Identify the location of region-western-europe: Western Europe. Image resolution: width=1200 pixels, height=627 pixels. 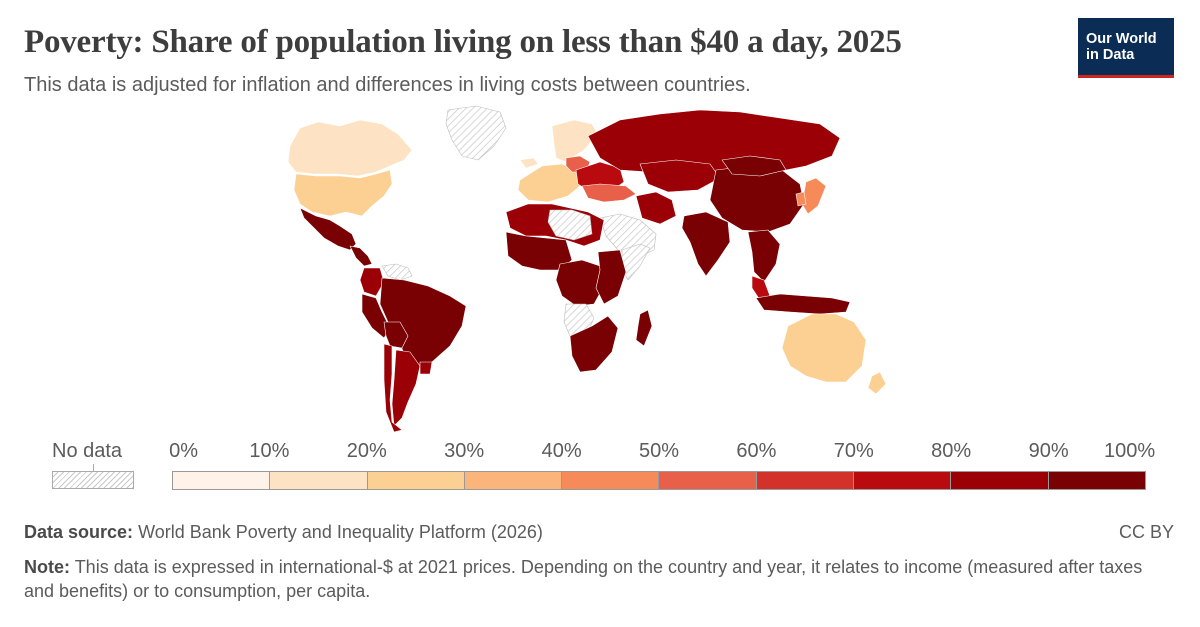
(549, 183).